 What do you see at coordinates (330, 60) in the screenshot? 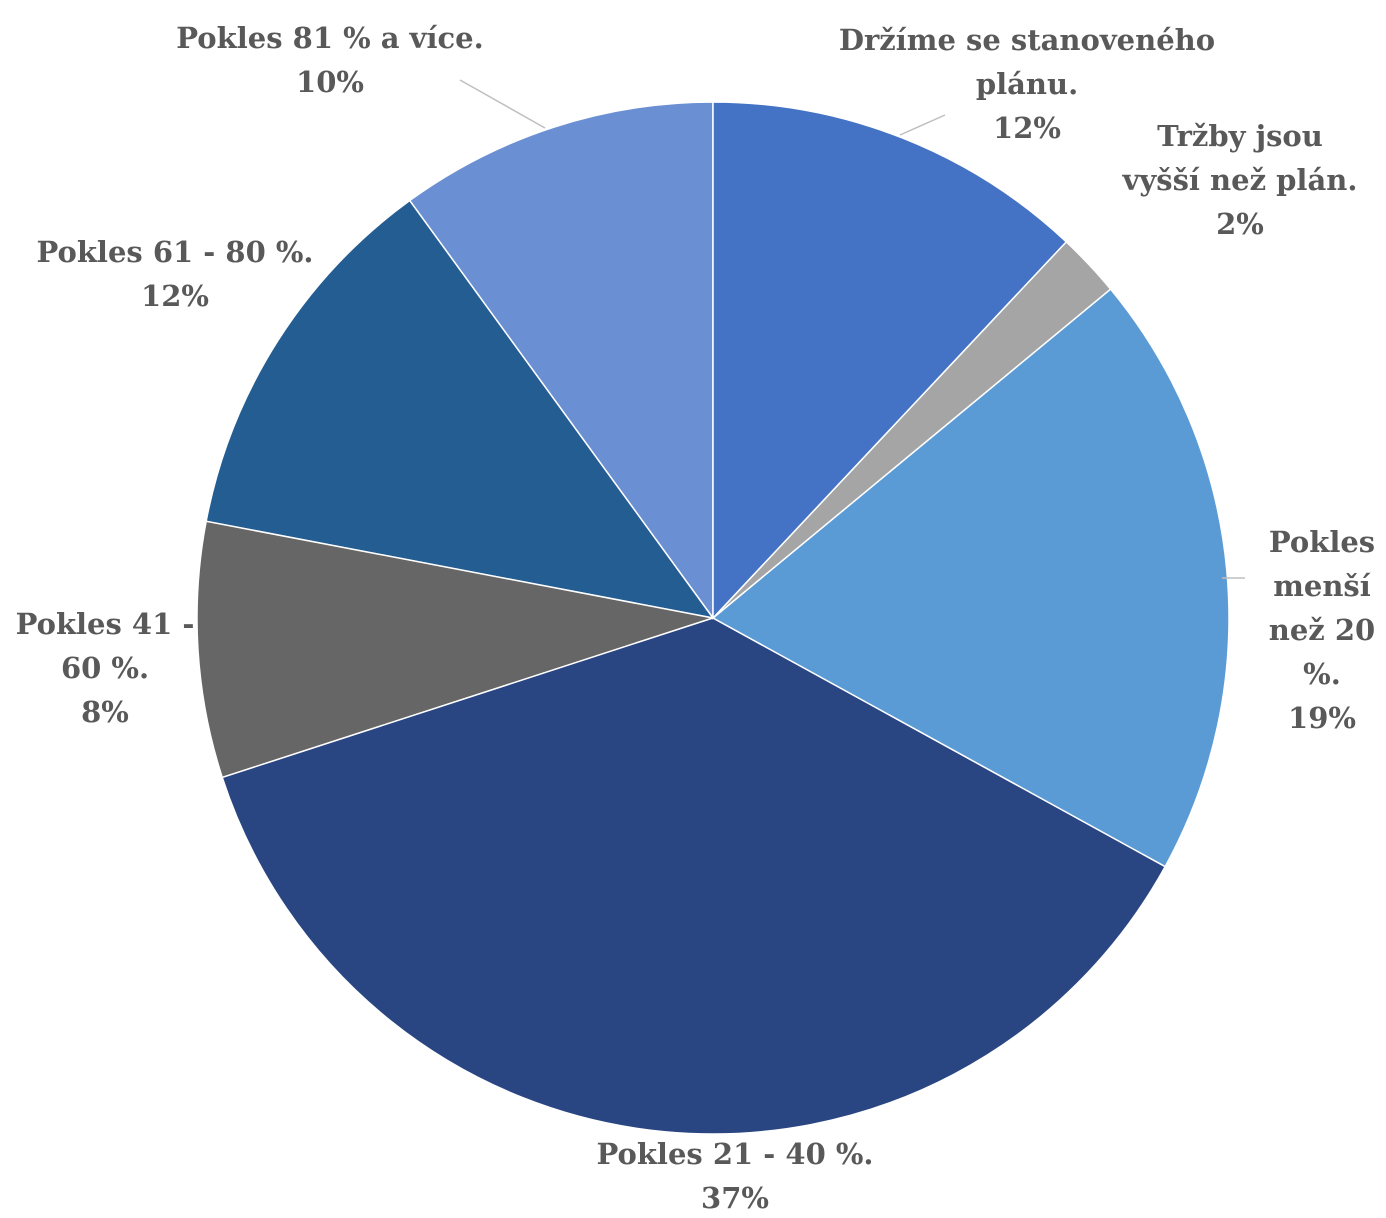
I see `slice-label: Pokles 81 % a více. 10%` at bounding box center [330, 60].